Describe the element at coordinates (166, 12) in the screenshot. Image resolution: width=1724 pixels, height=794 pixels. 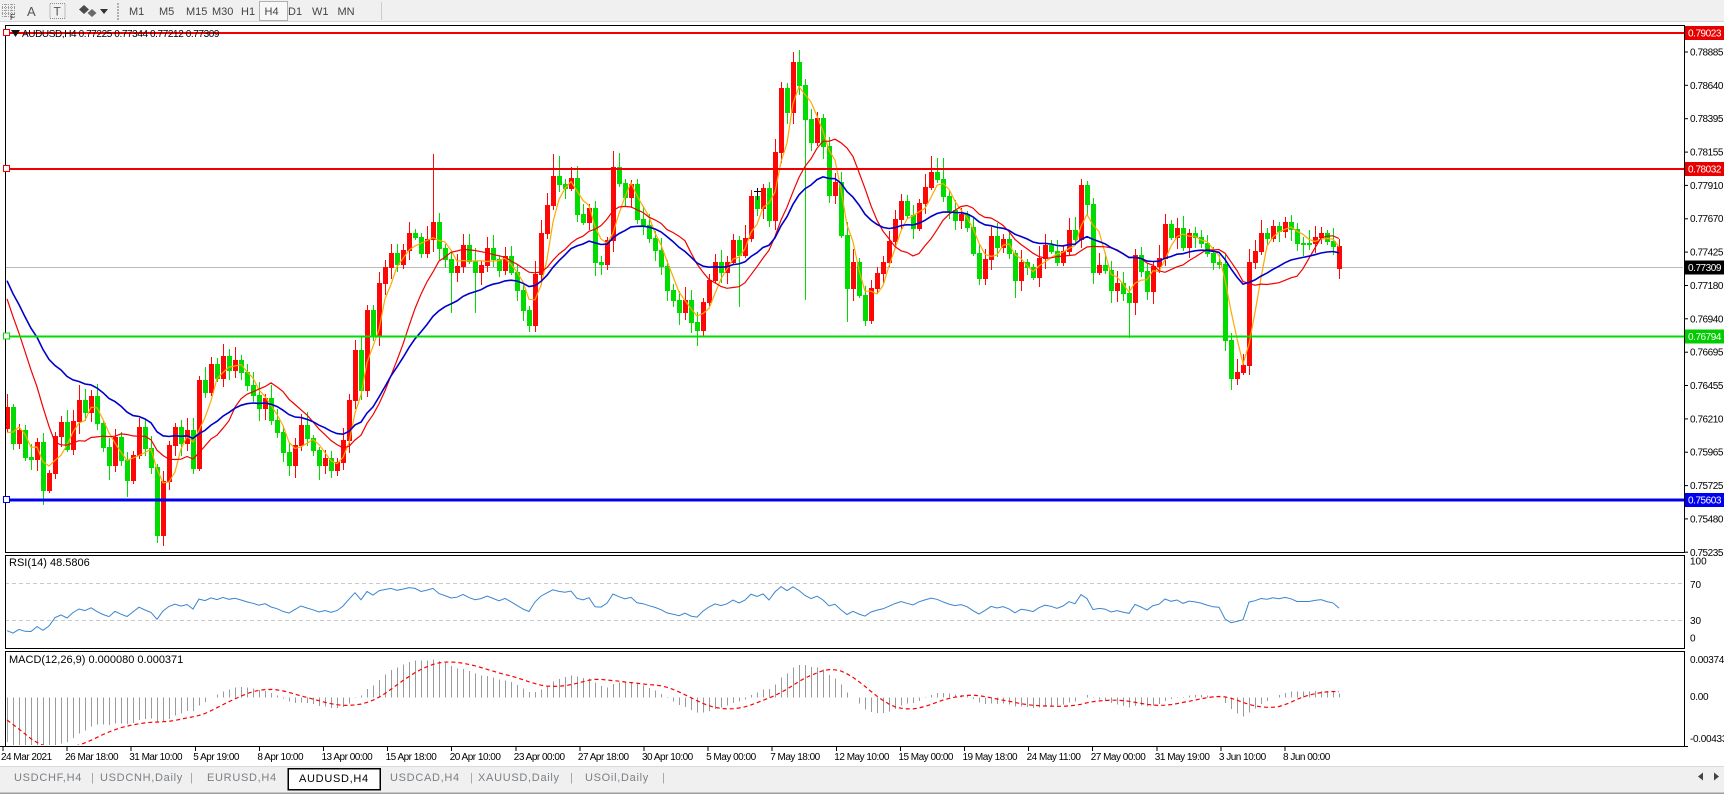
I see `svg-text: M5` at that location.